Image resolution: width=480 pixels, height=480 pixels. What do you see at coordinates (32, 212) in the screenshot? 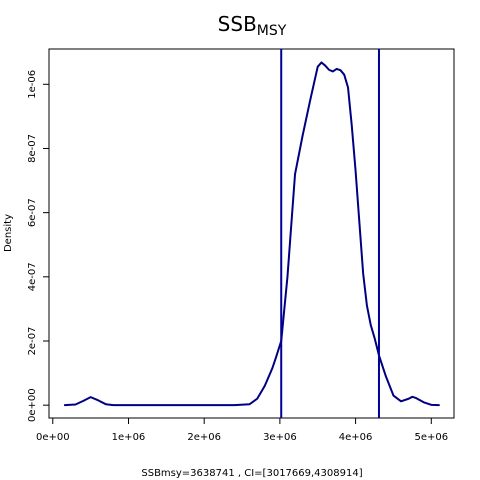
I see `y-tick-label: 6e-07` at bounding box center [32, 212].